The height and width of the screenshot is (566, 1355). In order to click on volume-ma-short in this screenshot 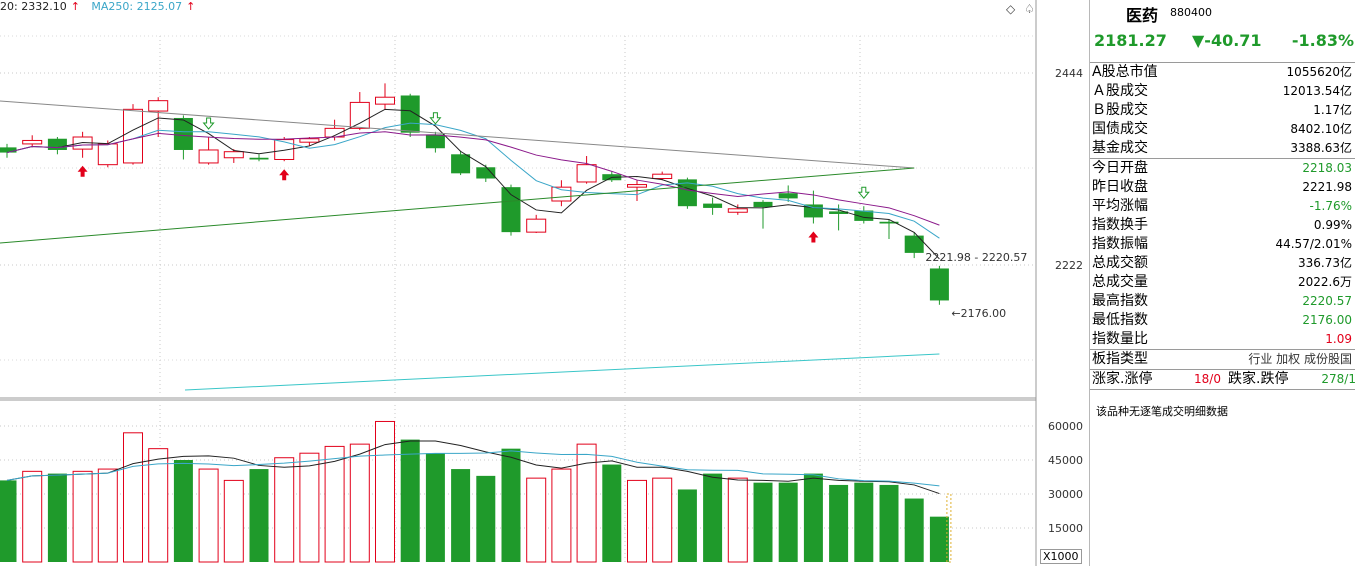, I will do `click(473, 467)`.